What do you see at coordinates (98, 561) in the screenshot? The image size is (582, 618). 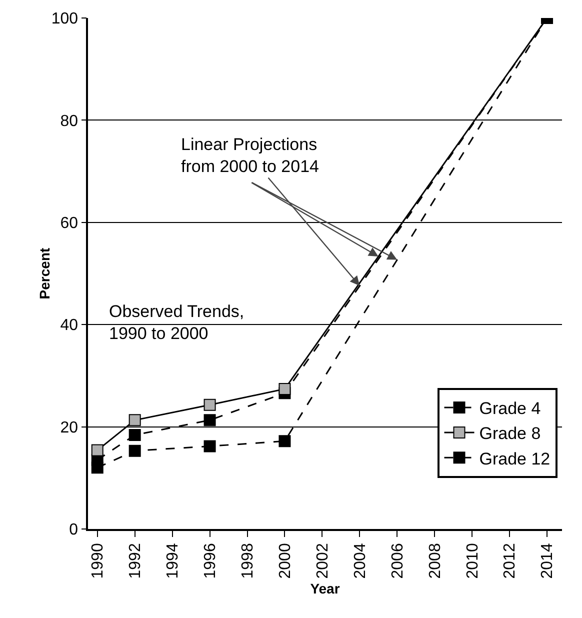 I see `x-tick-label: 1990` at bounding box center [98, 561].